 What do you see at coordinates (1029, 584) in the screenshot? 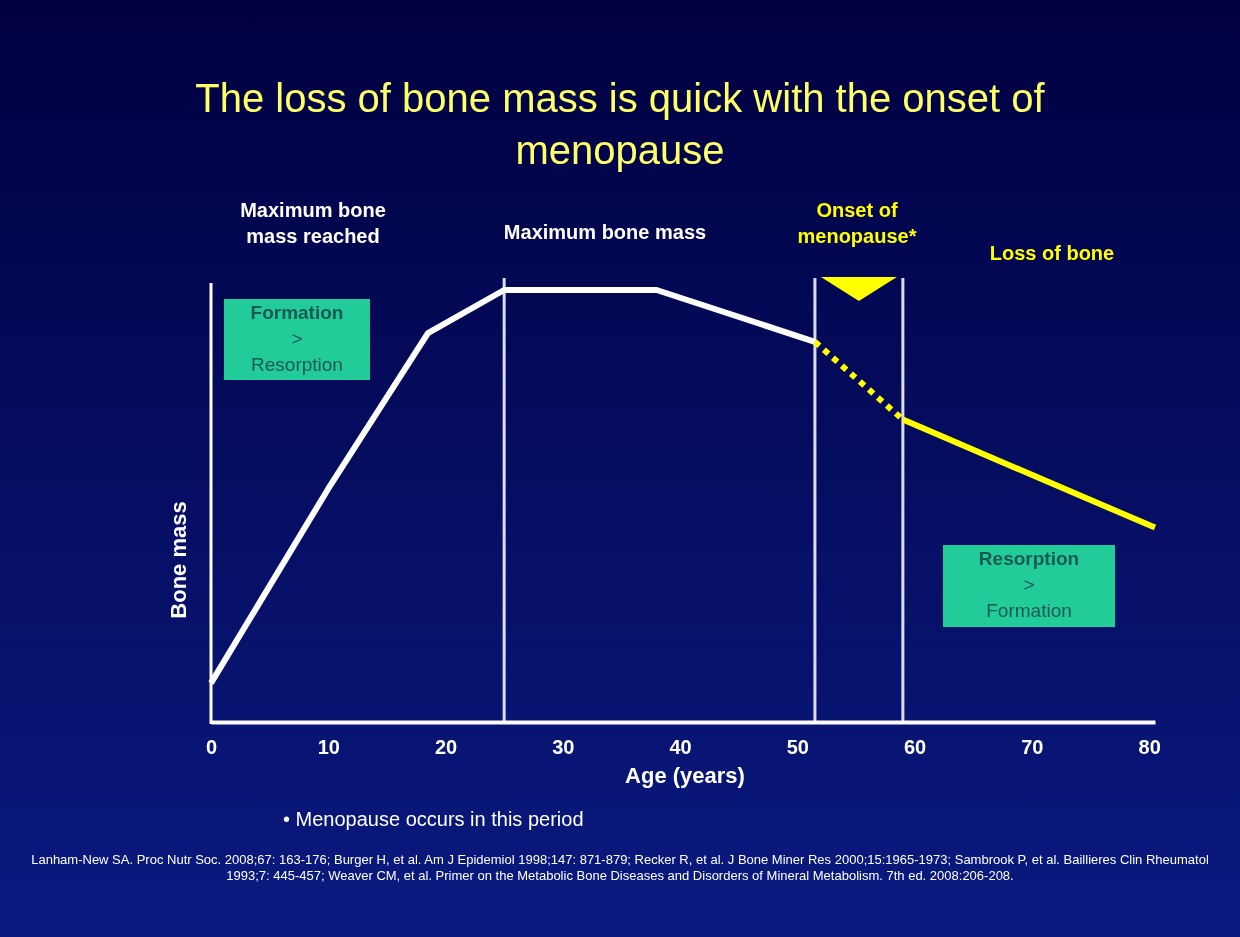
I see `annotation: Resorption > Formation` at bounding box center [1029, 584].